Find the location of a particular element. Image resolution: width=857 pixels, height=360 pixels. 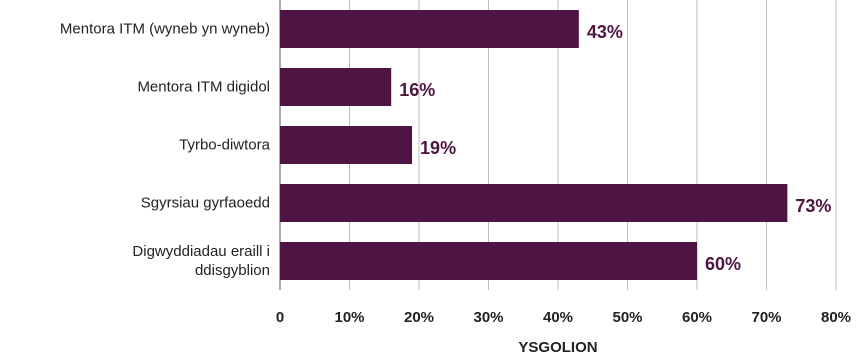

y-tick-label: Sgyrsiau gyrfaoedd is located at coordinates (205, 203).